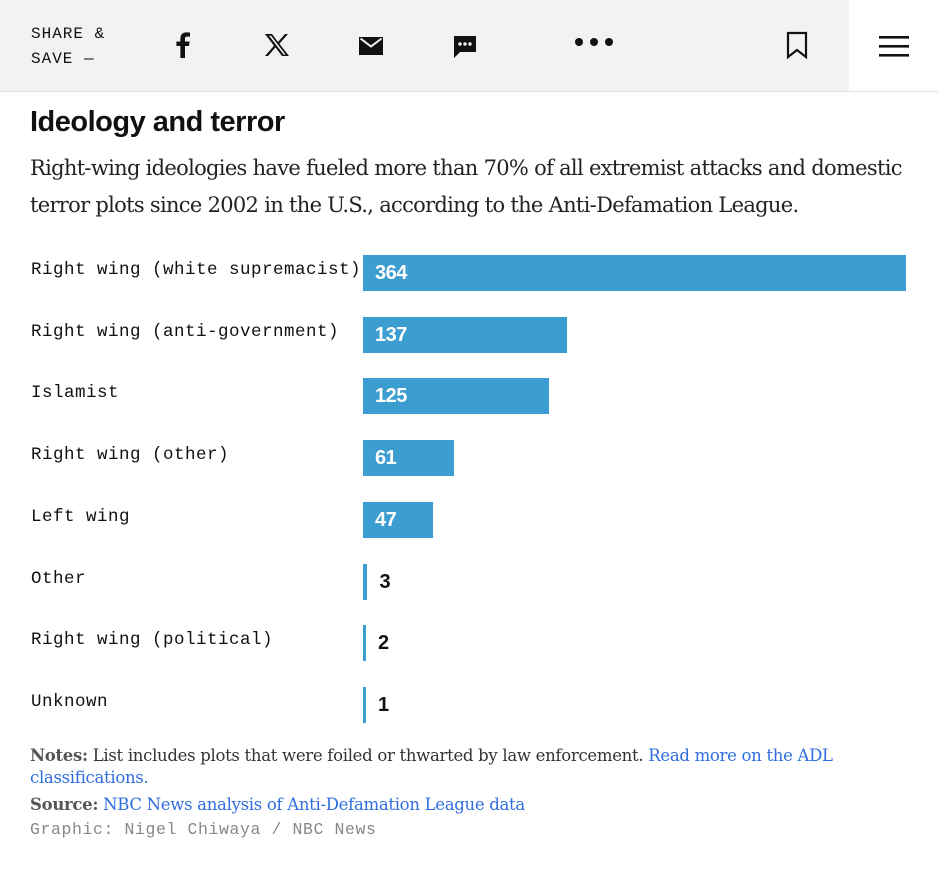  What do you see at coordinates (152, 640) in the screenshot?
I see `category-label: Right wing (political)` at bounding box center [152, 640].